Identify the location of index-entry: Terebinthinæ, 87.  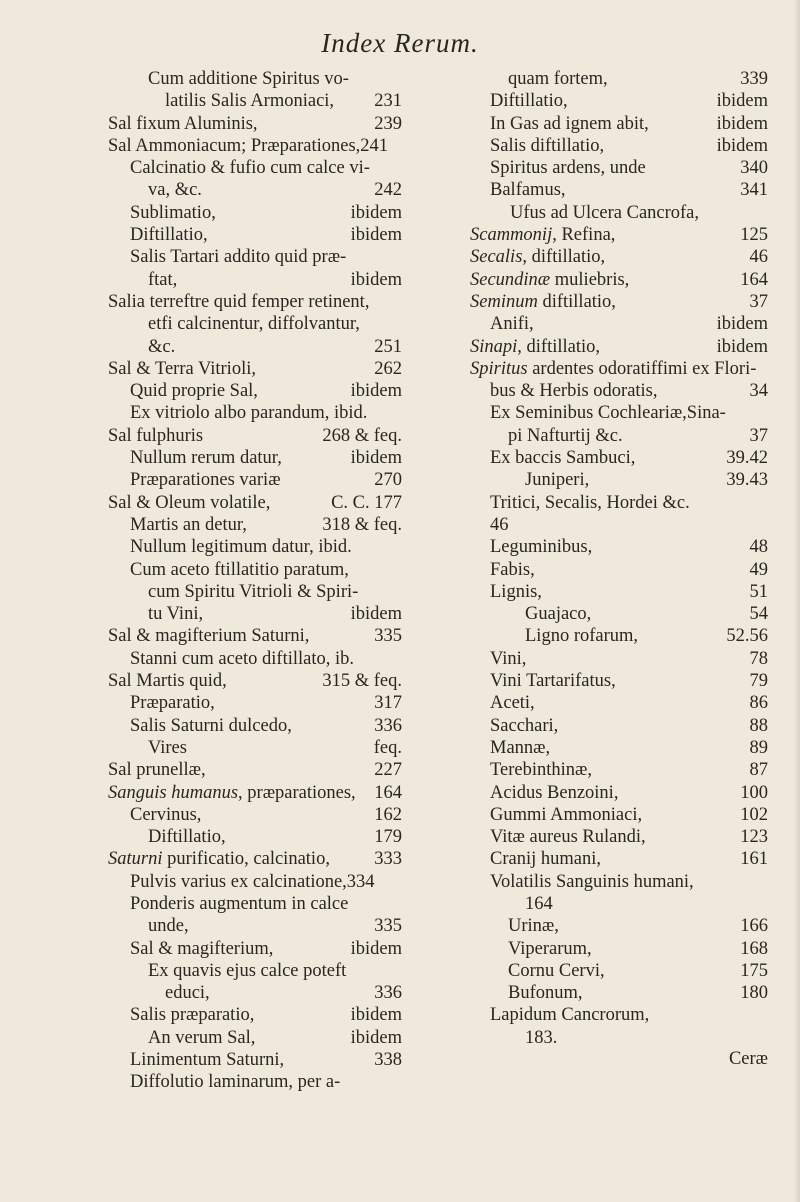
(619, 770).